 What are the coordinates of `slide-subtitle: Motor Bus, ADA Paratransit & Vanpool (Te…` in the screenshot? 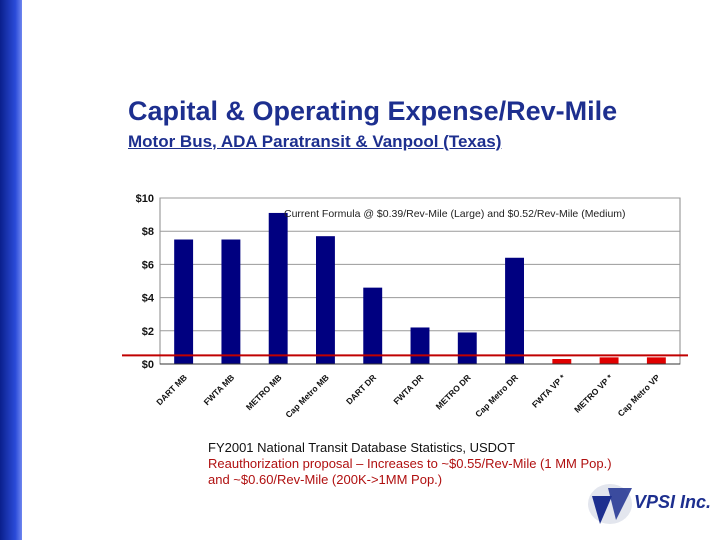 It's located at (315, 141).